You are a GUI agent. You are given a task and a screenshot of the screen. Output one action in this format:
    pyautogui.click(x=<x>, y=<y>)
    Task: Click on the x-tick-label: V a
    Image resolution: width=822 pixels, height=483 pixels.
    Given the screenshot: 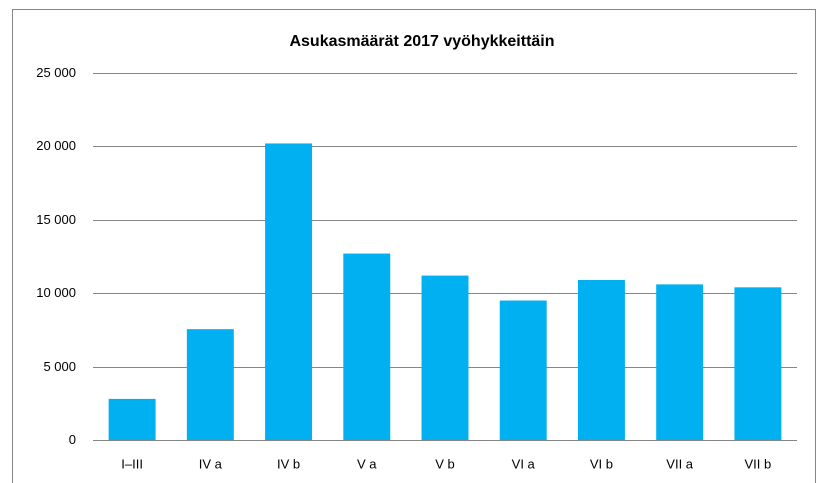 What is the action you would take?
    pyautogui.click(x=367, y=463)
    